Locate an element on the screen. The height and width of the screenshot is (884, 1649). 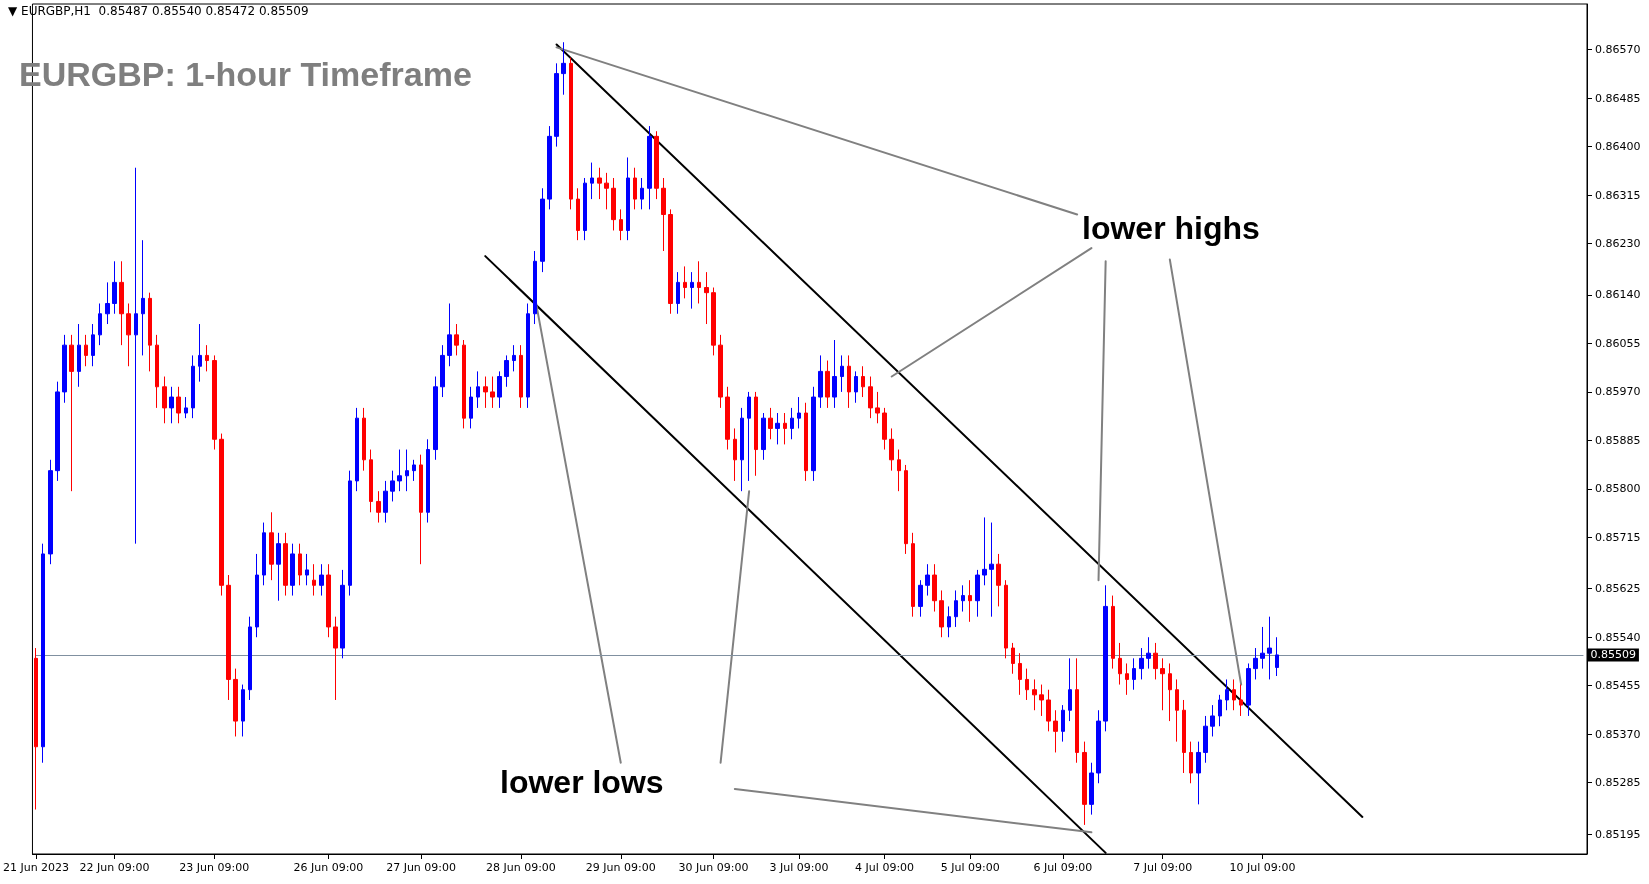
x-tick-label: 3 Jul 09:00 is located at coordinates (799, 867).